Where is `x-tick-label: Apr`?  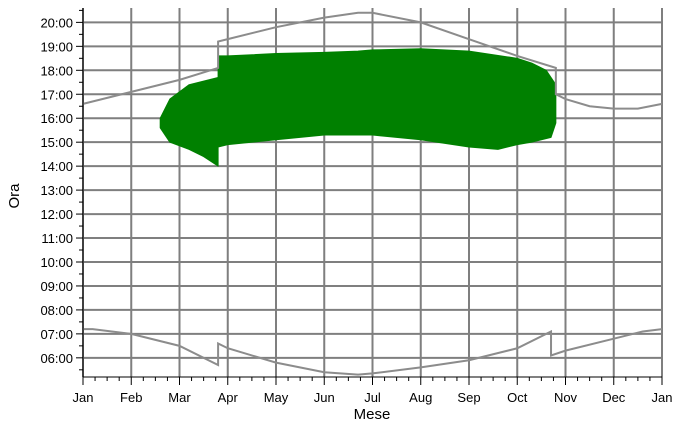 x-tick-label: Apr is located at coordinates (228, 397).